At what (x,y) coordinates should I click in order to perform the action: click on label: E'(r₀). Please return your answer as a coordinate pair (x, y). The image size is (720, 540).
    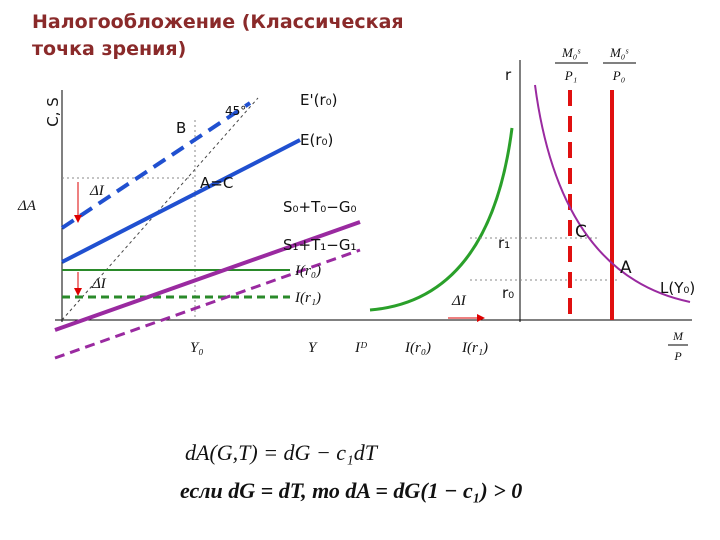
    Looking at the image, I should click on (319, 100).